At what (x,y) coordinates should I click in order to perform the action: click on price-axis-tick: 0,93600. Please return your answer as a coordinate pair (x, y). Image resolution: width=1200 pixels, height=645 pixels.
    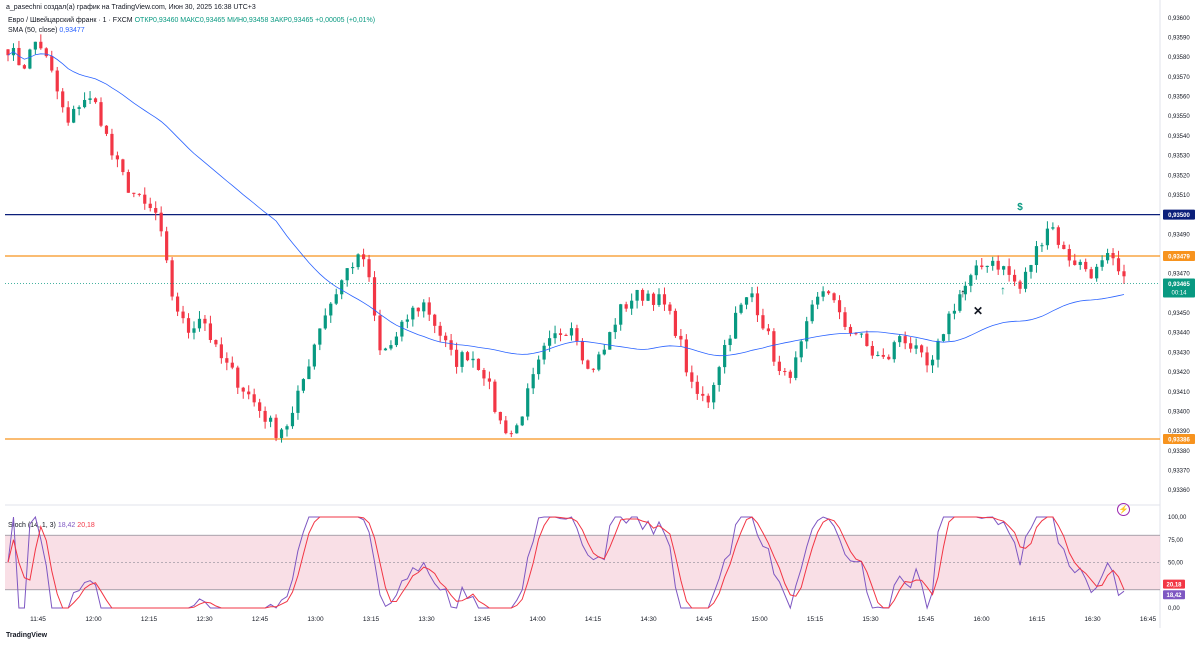
    Looking at the image, I should click on (1179, 19).